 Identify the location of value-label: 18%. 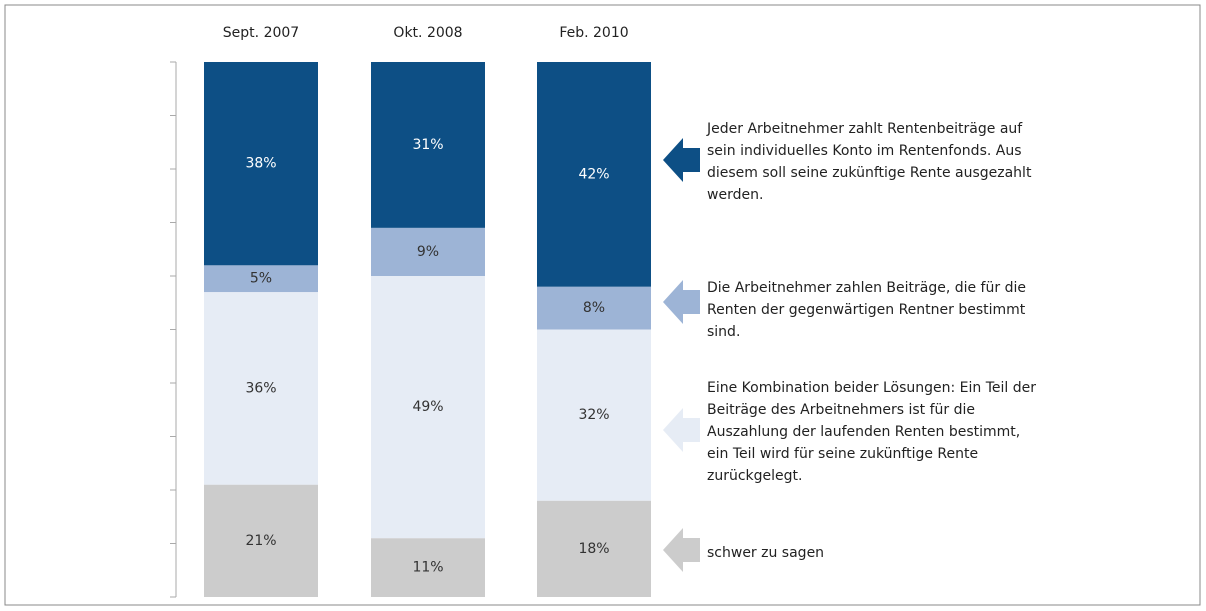
(593, 549).